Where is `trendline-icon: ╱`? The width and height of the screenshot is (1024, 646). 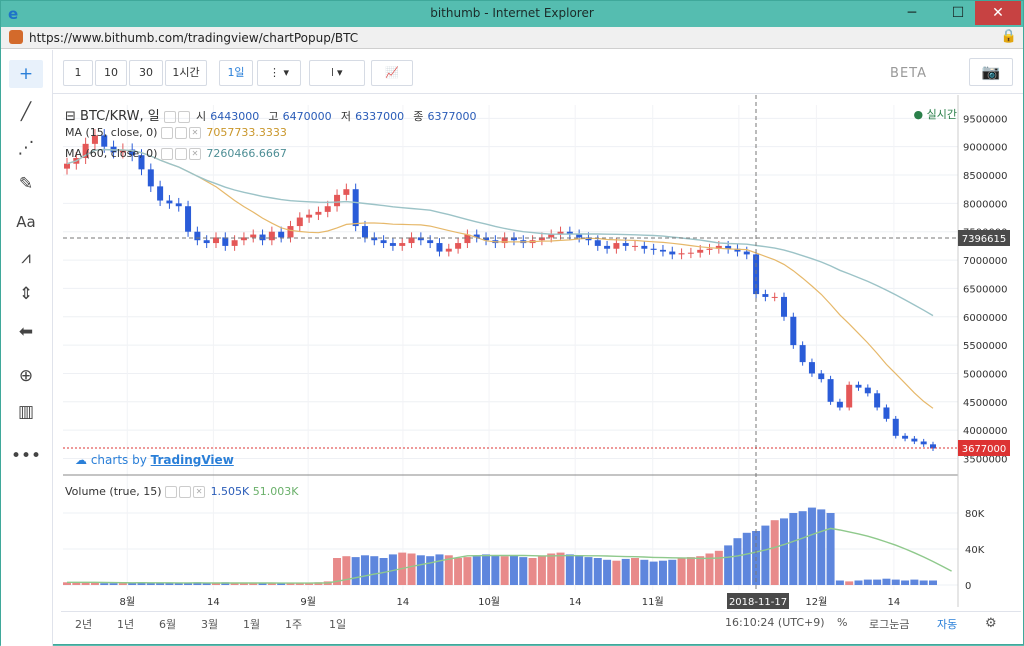 trendline-icon: ╱ is located at coordinates (26, 112).